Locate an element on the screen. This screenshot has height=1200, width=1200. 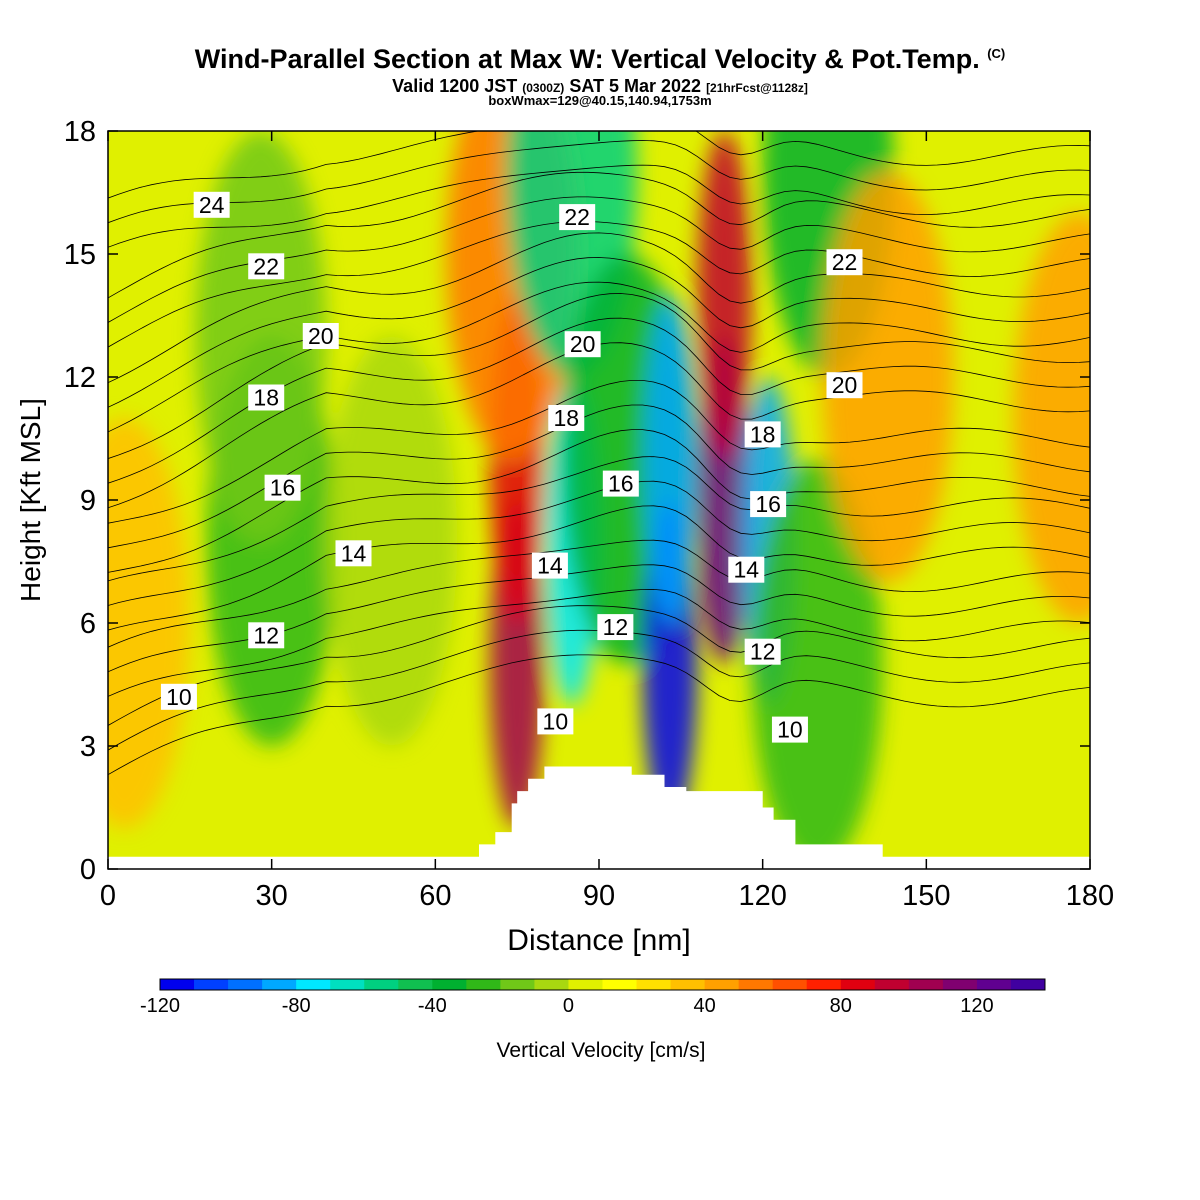
contour-label-text: 24 is located at coordinates (212, 205).